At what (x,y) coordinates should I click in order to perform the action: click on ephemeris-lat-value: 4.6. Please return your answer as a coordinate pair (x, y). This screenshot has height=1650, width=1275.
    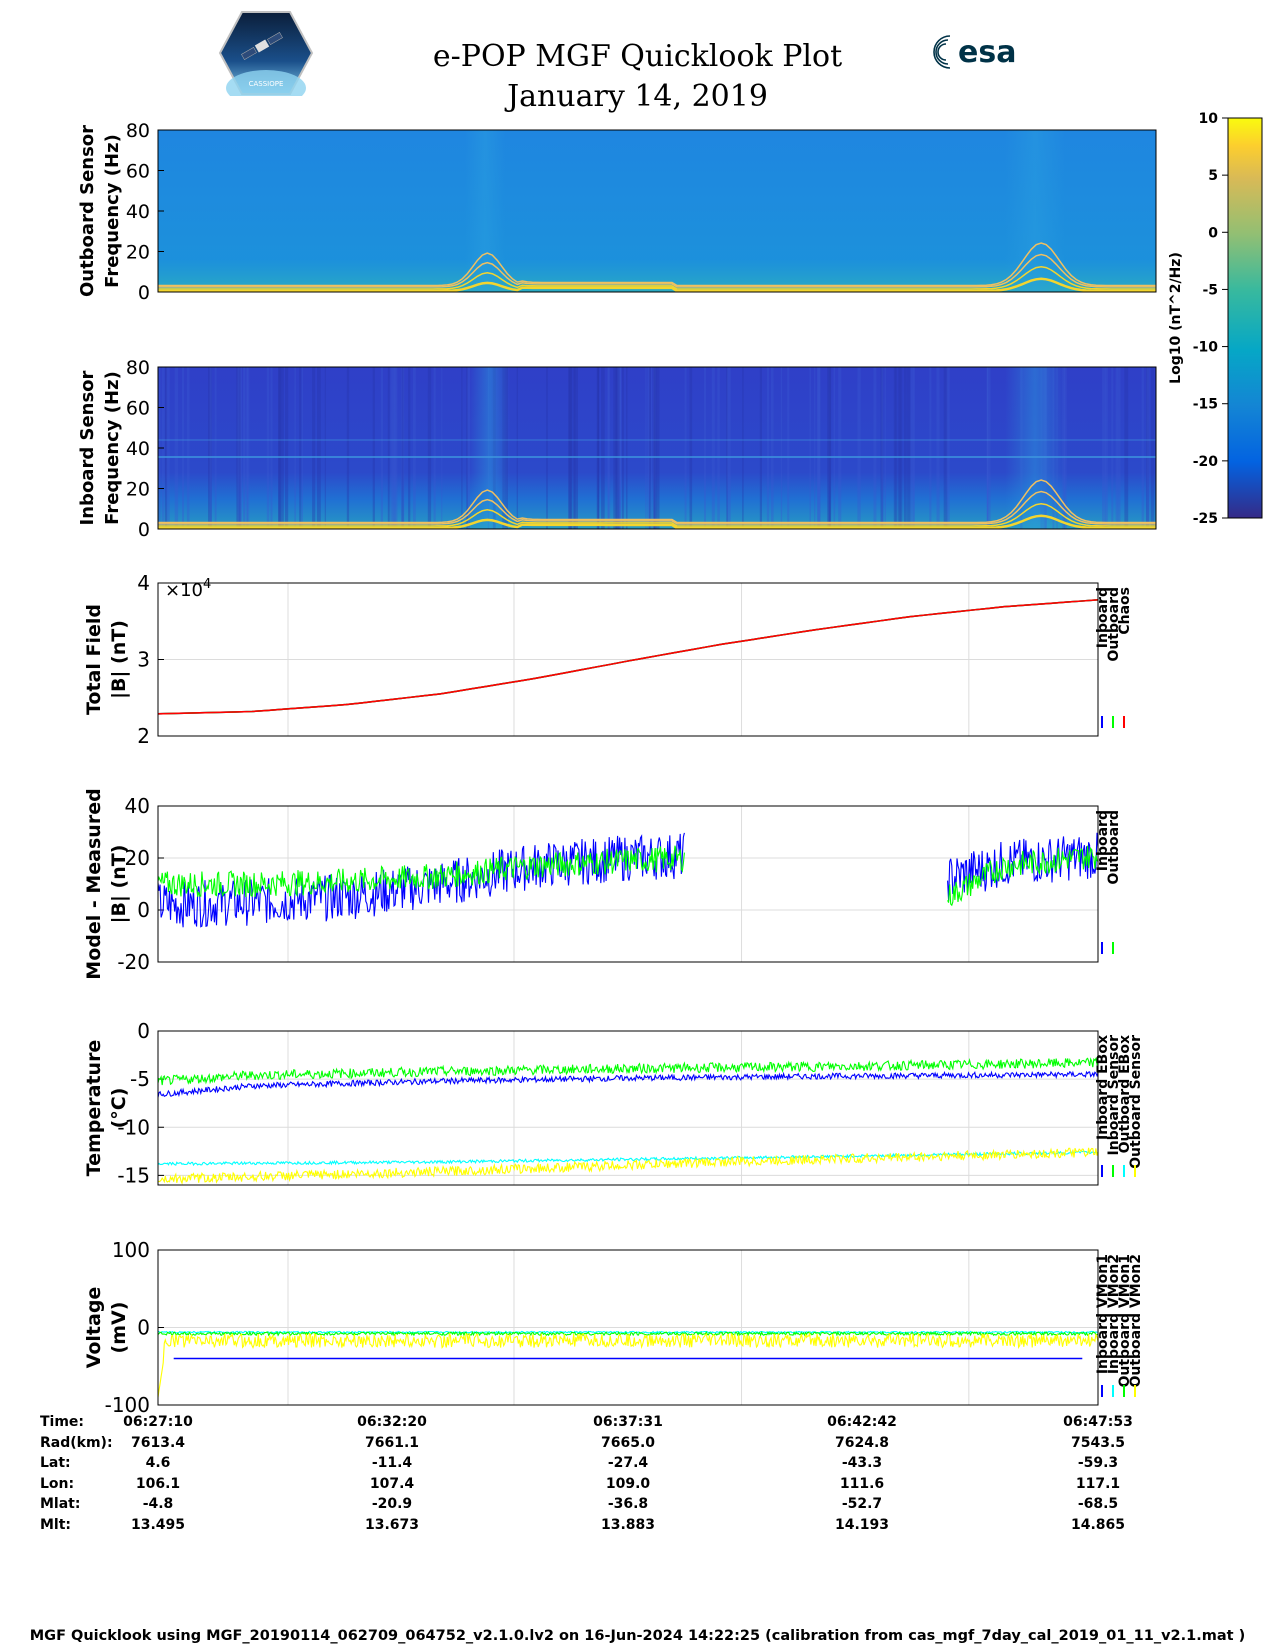
    Looking at the image, I should click on (158, 1463).